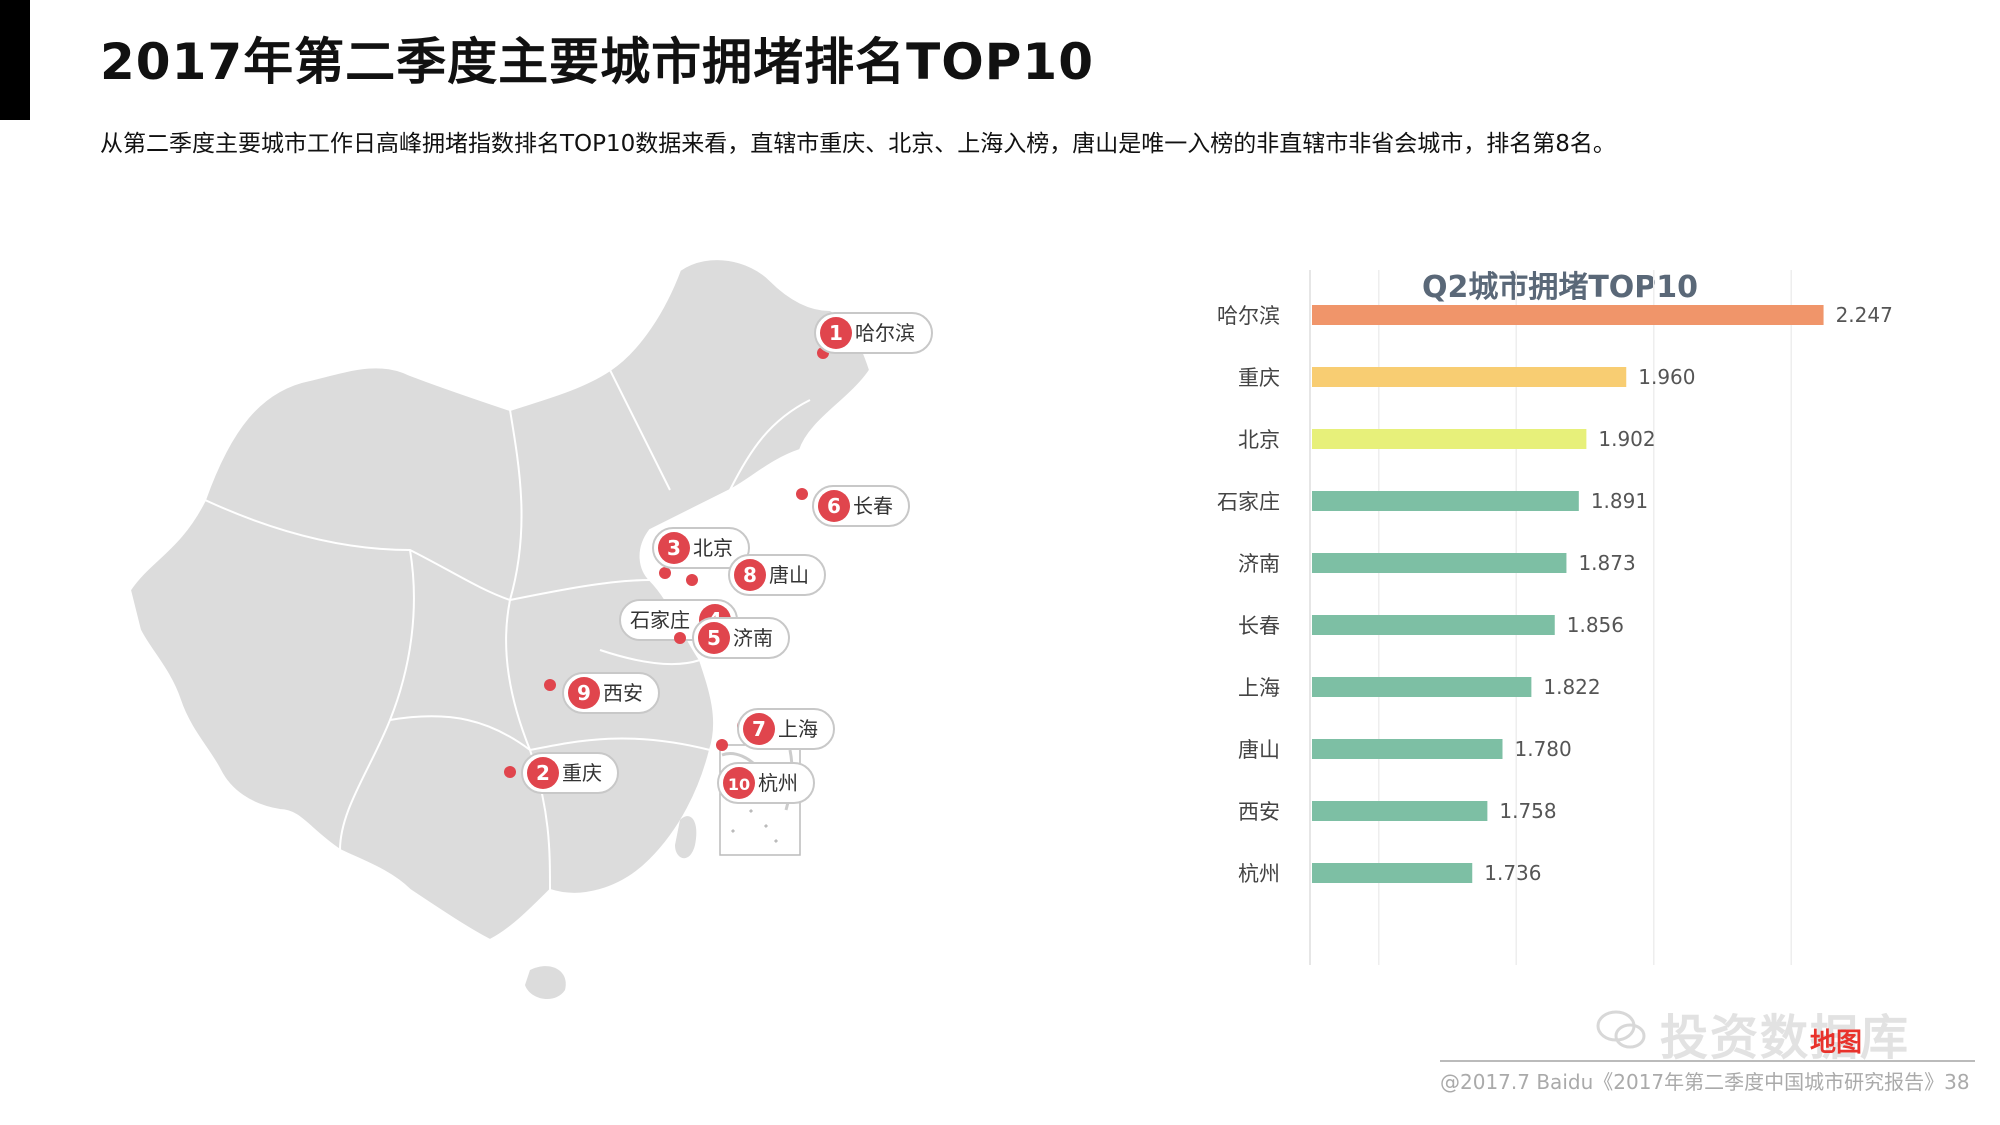  What do you see at coordinates (1595, 625) in the screenshot?
I see `data-label: 1.856` at bounding box center [1595, 625].